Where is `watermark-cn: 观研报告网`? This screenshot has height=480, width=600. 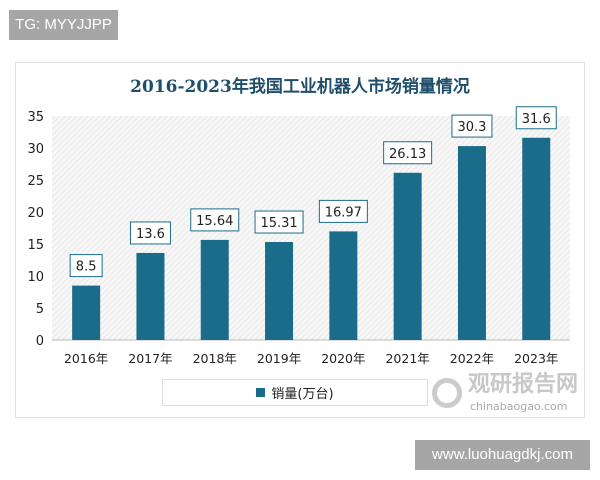
watermark-cn: 观研报告网 is located at coordinates (523, 384).